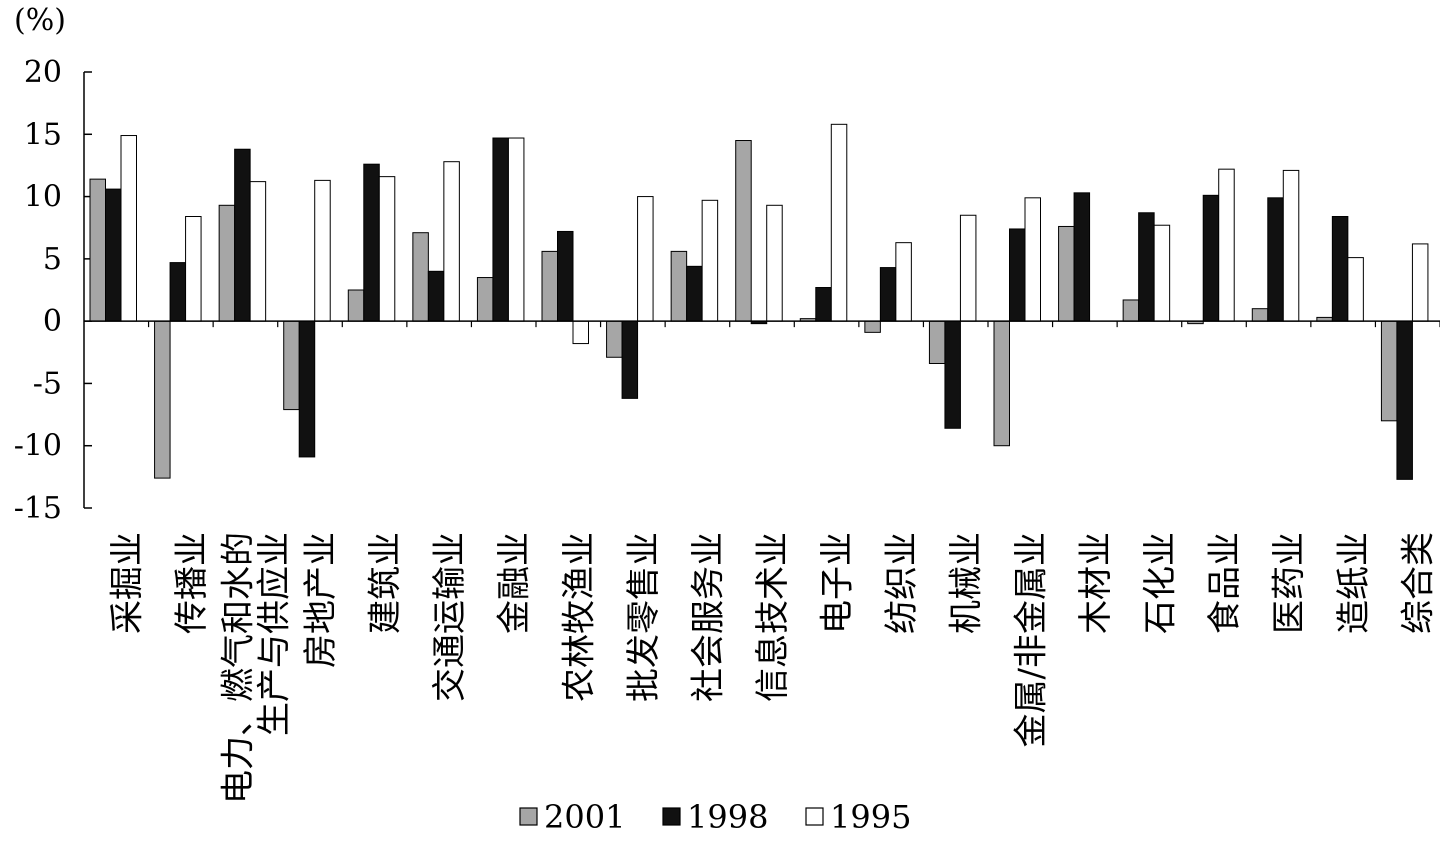 The image size is (1440, 843). Describe the element at coordinates (238, 668) in the screenshot. I see `category-label-text: 电力、燃气和水的` at that location.